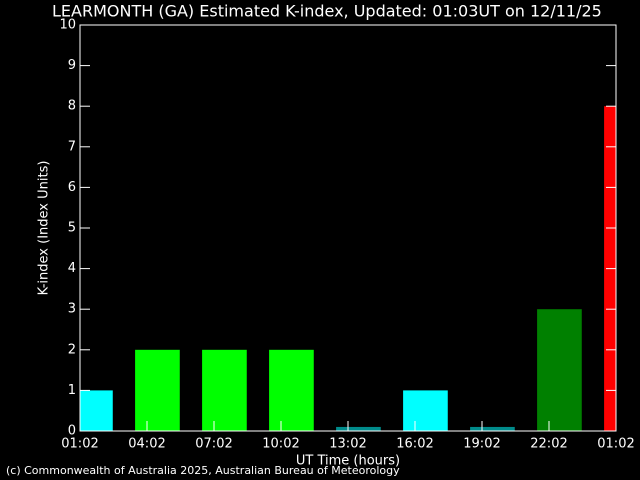 The width and height of the screenshot is (640, 480). Describe the element at coordinates (280, 444) in the screenshot. I see `x-tick-label: 10:02` at that location.